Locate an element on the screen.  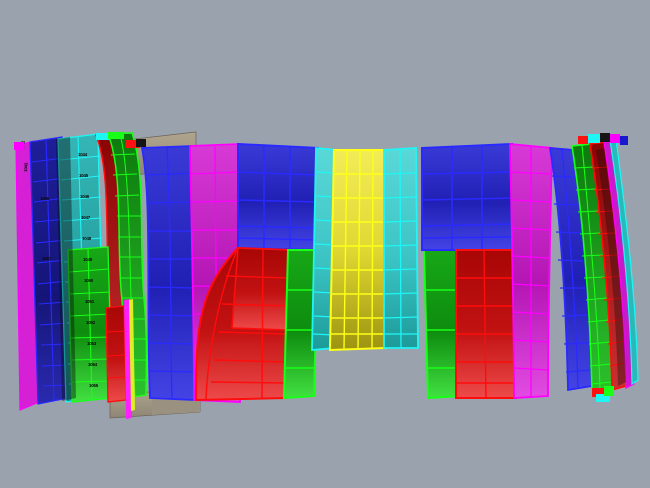
right-foot-red is located at coordinates (598, 392).